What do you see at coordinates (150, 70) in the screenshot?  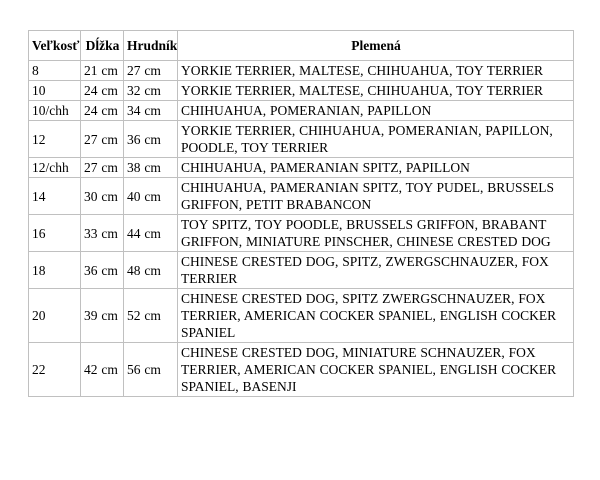 I see `cell-chest: 27 cm` at bounding box center [150, 70].